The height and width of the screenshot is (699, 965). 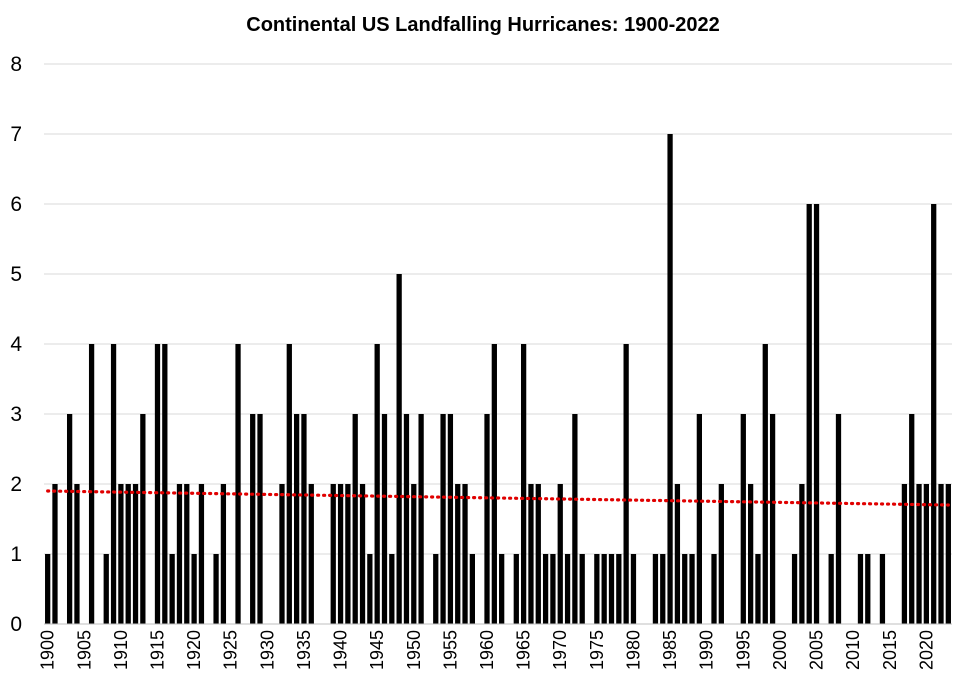 I want to click on bar-1924, so click(x=223, y=554).